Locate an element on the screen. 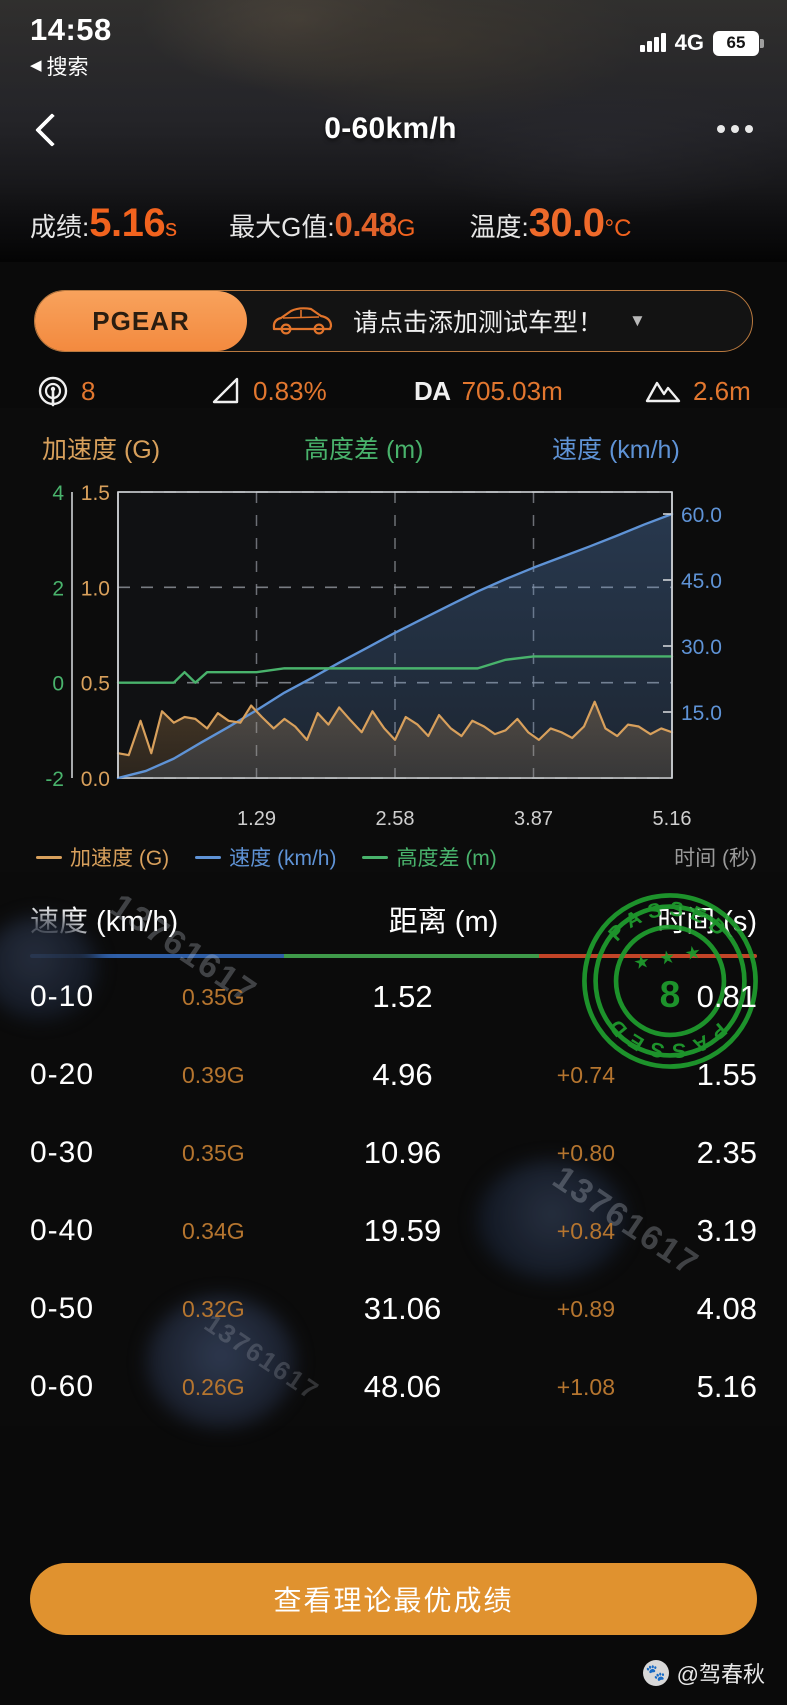 The image size is (787, 1705). chevron-down-icon: ▼ is located at coordinates (637, 320).